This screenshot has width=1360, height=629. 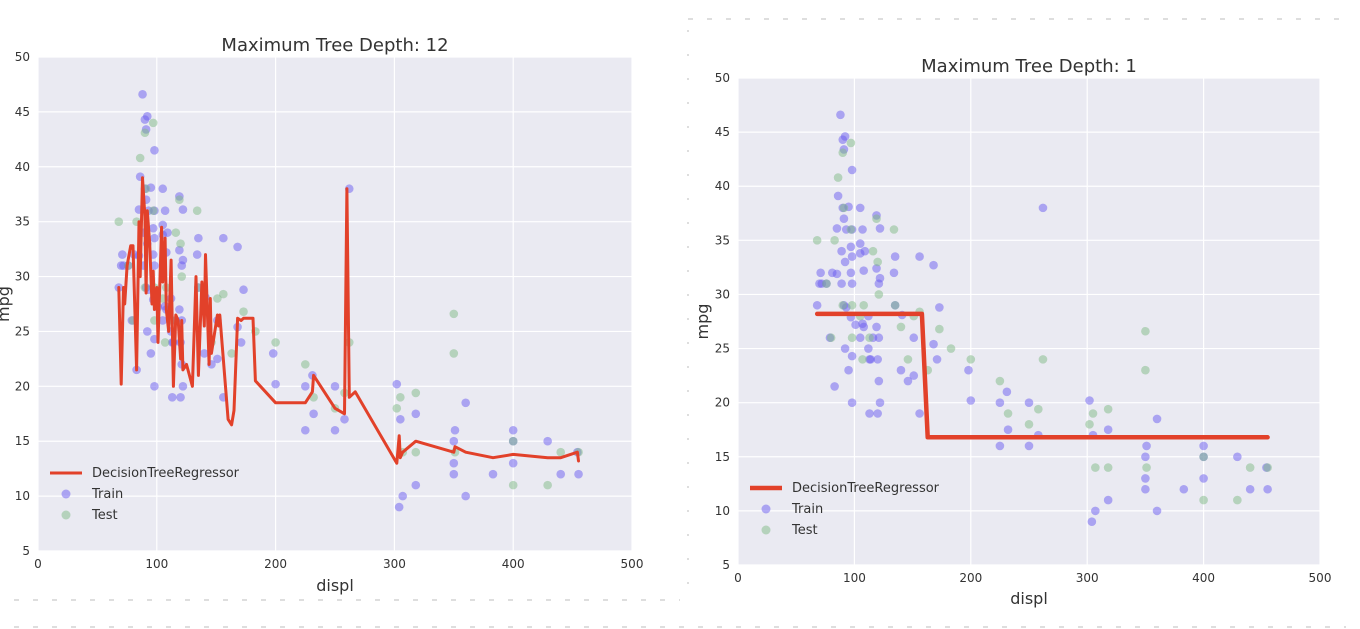 What do you see at coordinates (1203, 578) in the screenshot?
I see `x-tick-label: 400` at bounding box center [1203, 578].